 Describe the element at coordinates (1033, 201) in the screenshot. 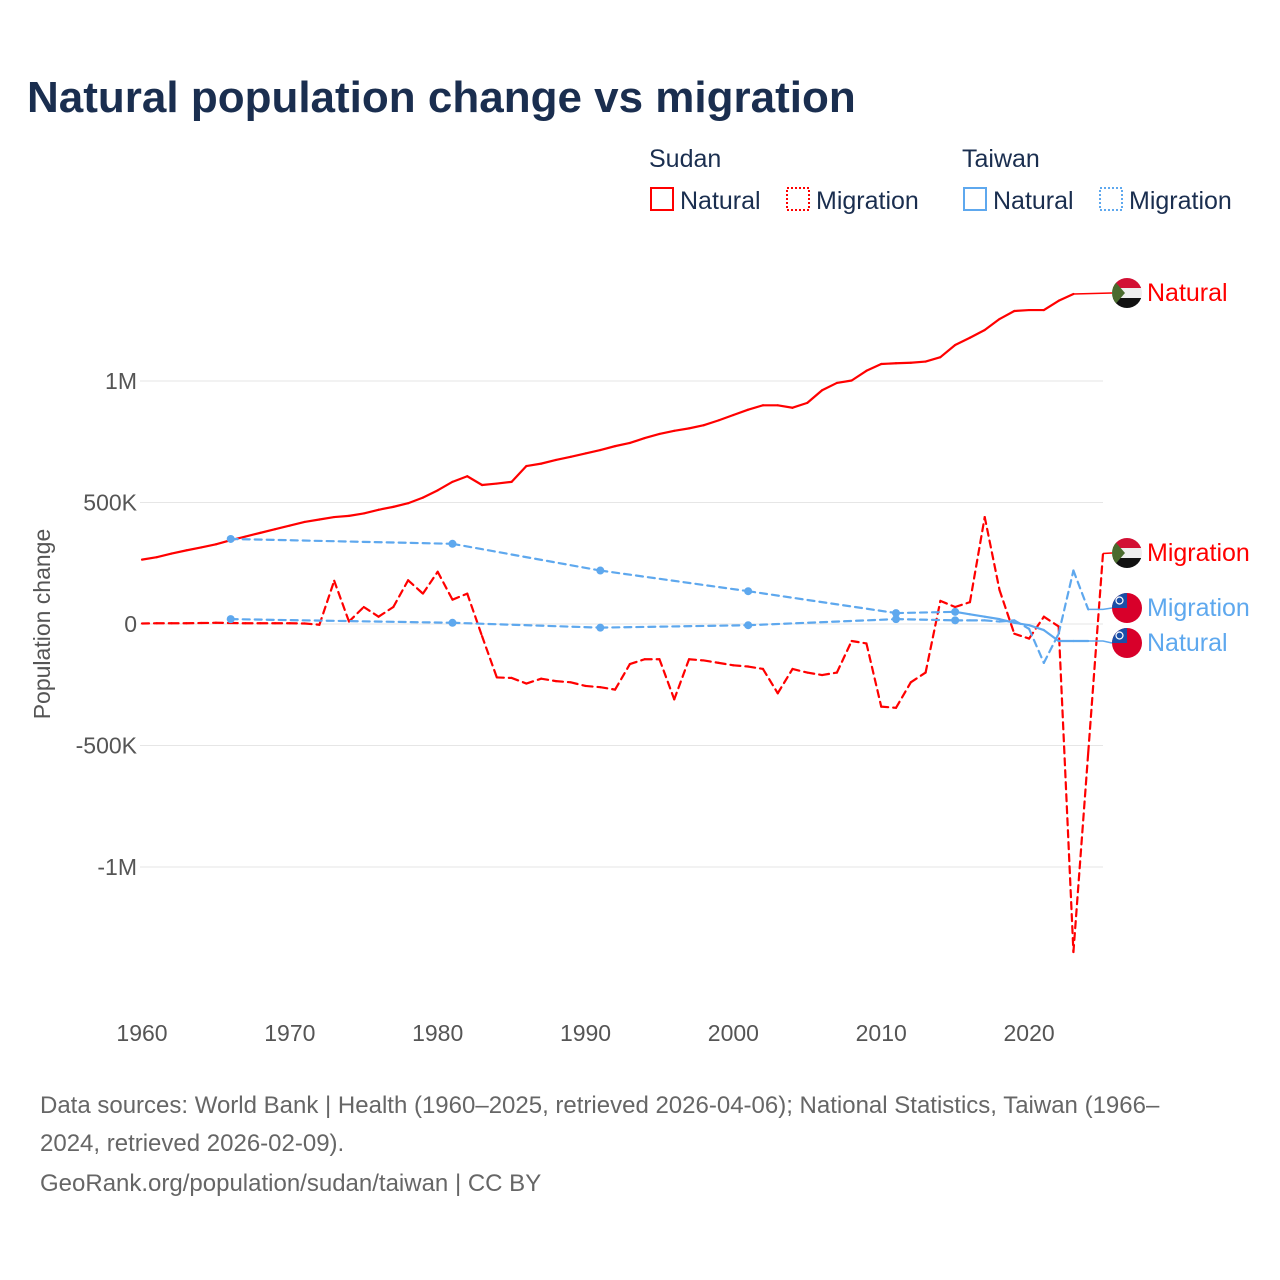

I see `legend-label-taiwan-natural: Natural` at that location.